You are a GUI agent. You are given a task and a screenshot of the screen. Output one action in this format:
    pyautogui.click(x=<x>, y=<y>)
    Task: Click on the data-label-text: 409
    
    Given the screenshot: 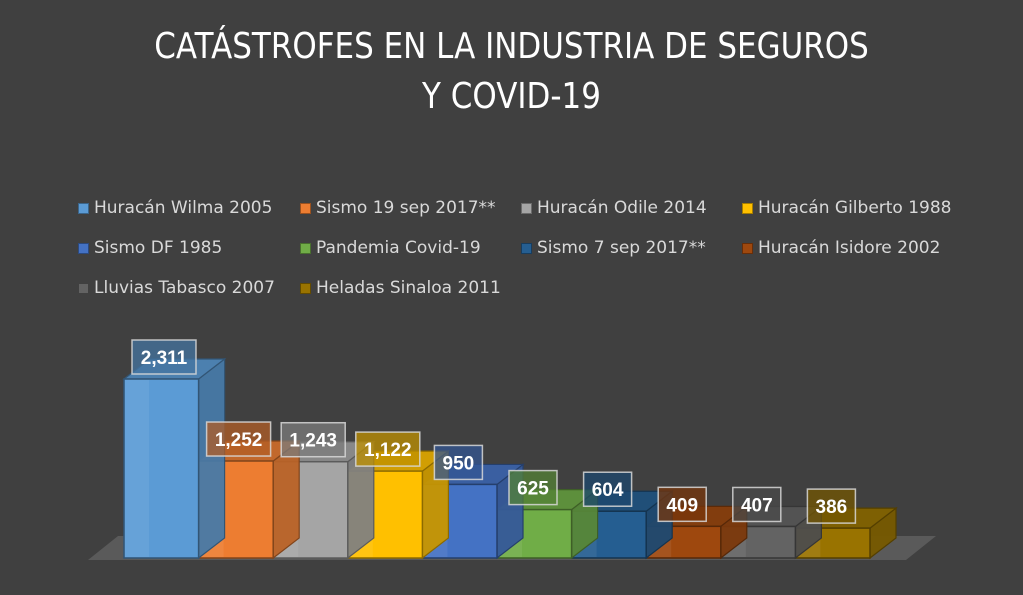 What is the action you would take?
    pyautogui.click(x=682, y=505)
    